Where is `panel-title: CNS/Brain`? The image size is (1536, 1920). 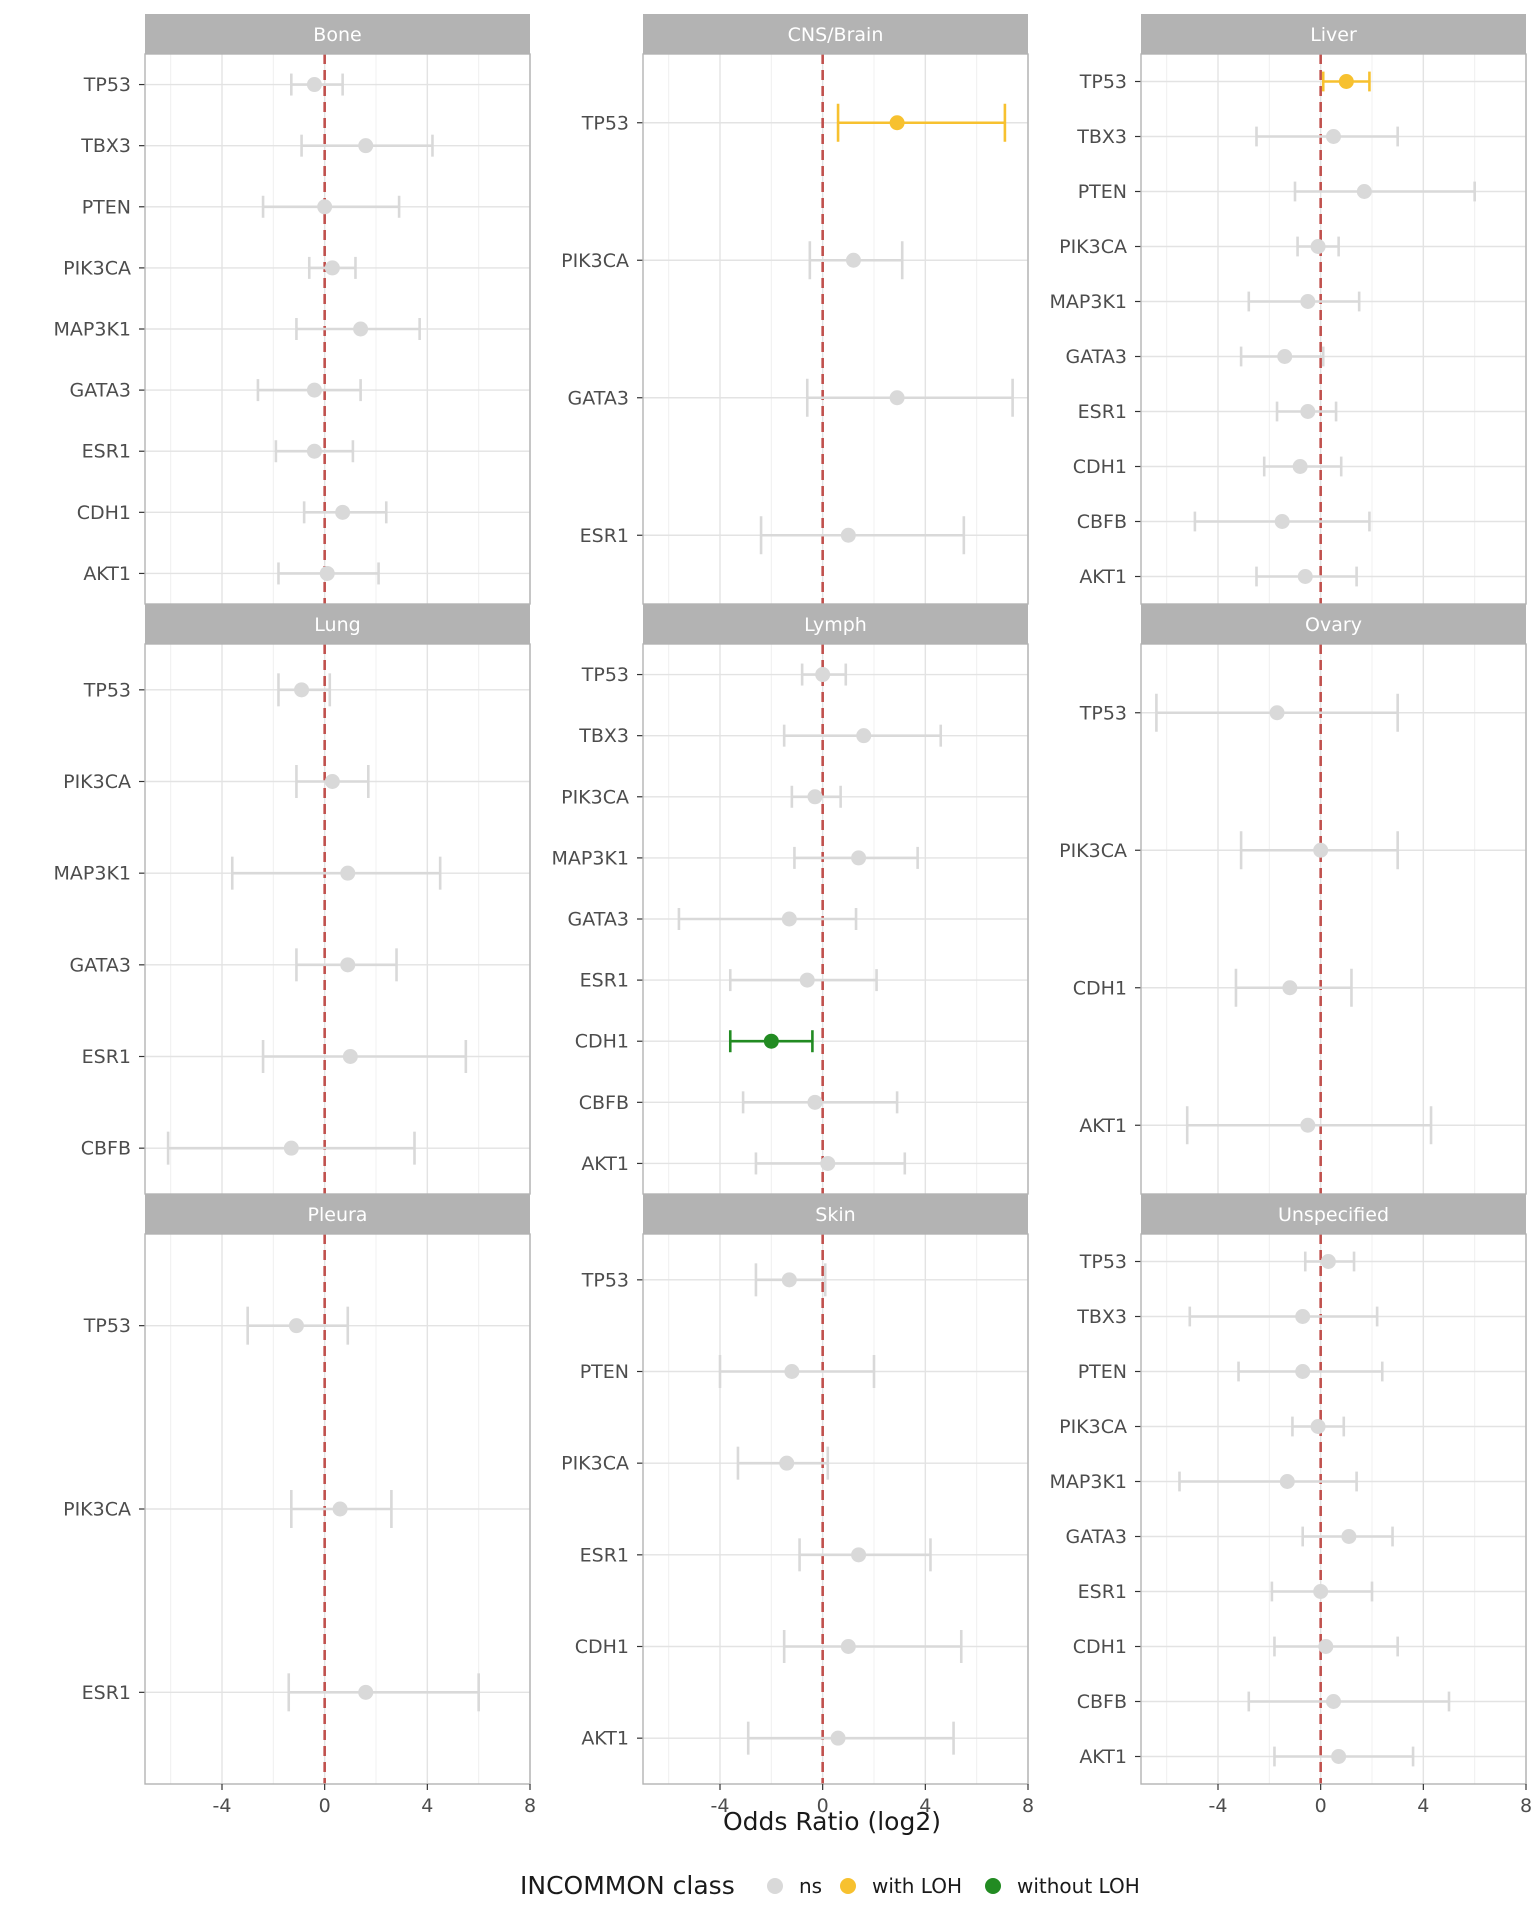 panel-title: CNS/Brain is located at coordinates (836, 35).